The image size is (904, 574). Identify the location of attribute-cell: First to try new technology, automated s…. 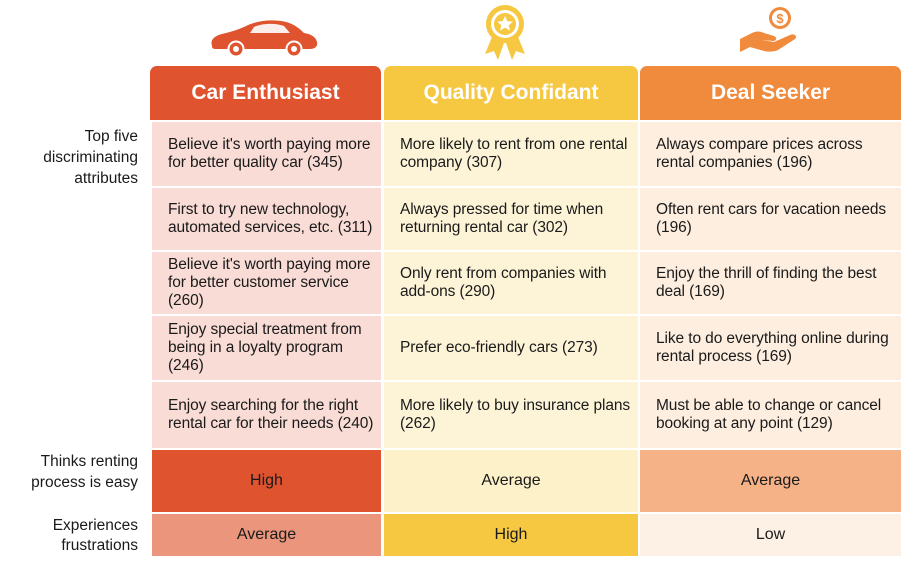
(266, 219).